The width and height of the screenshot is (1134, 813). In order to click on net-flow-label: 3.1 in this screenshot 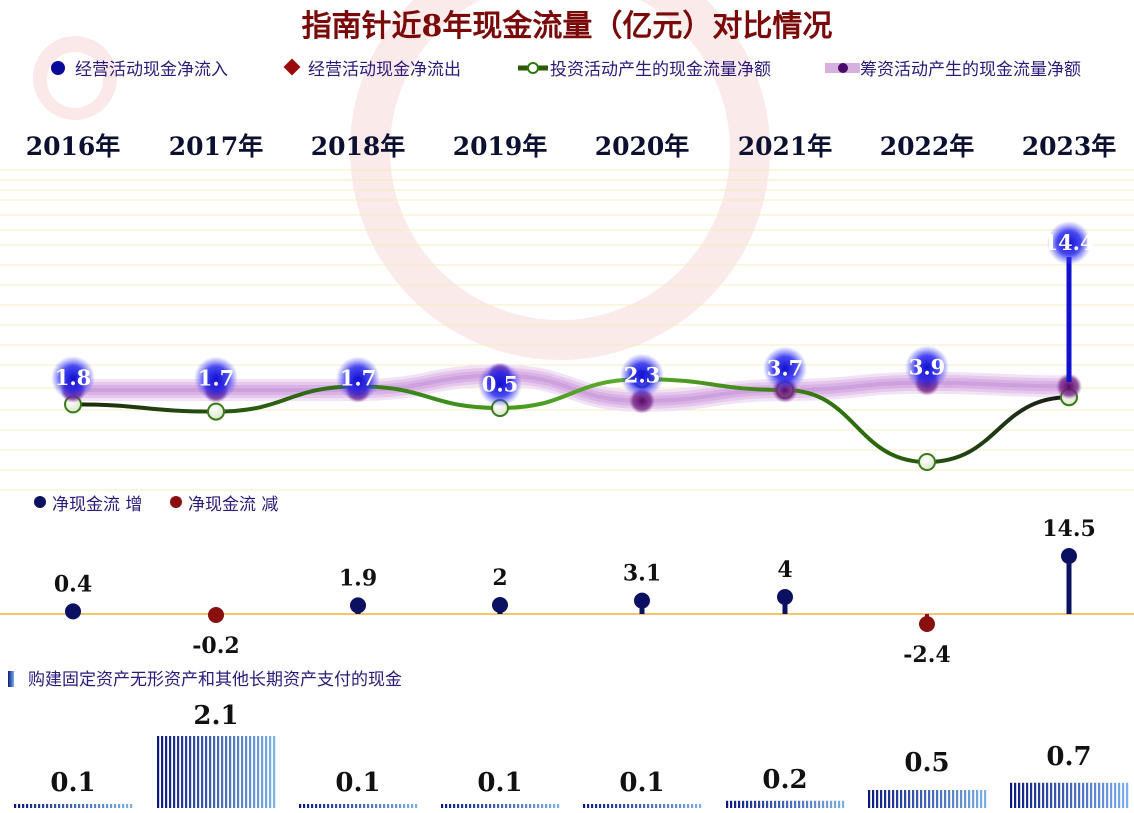, I will do `click(642, 574)`.